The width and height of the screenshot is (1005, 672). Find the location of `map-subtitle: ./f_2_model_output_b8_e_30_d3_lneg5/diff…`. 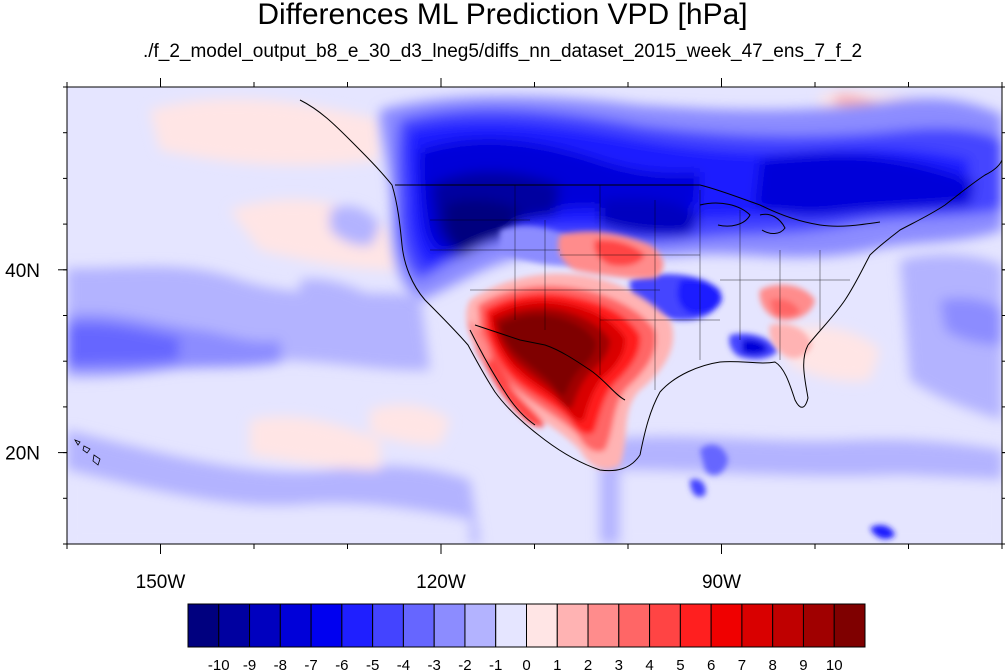

map-subtitle: ./f_2_model_output_b8_e_30_d3_lneg5/diff… is located at coordinates (502, 51).